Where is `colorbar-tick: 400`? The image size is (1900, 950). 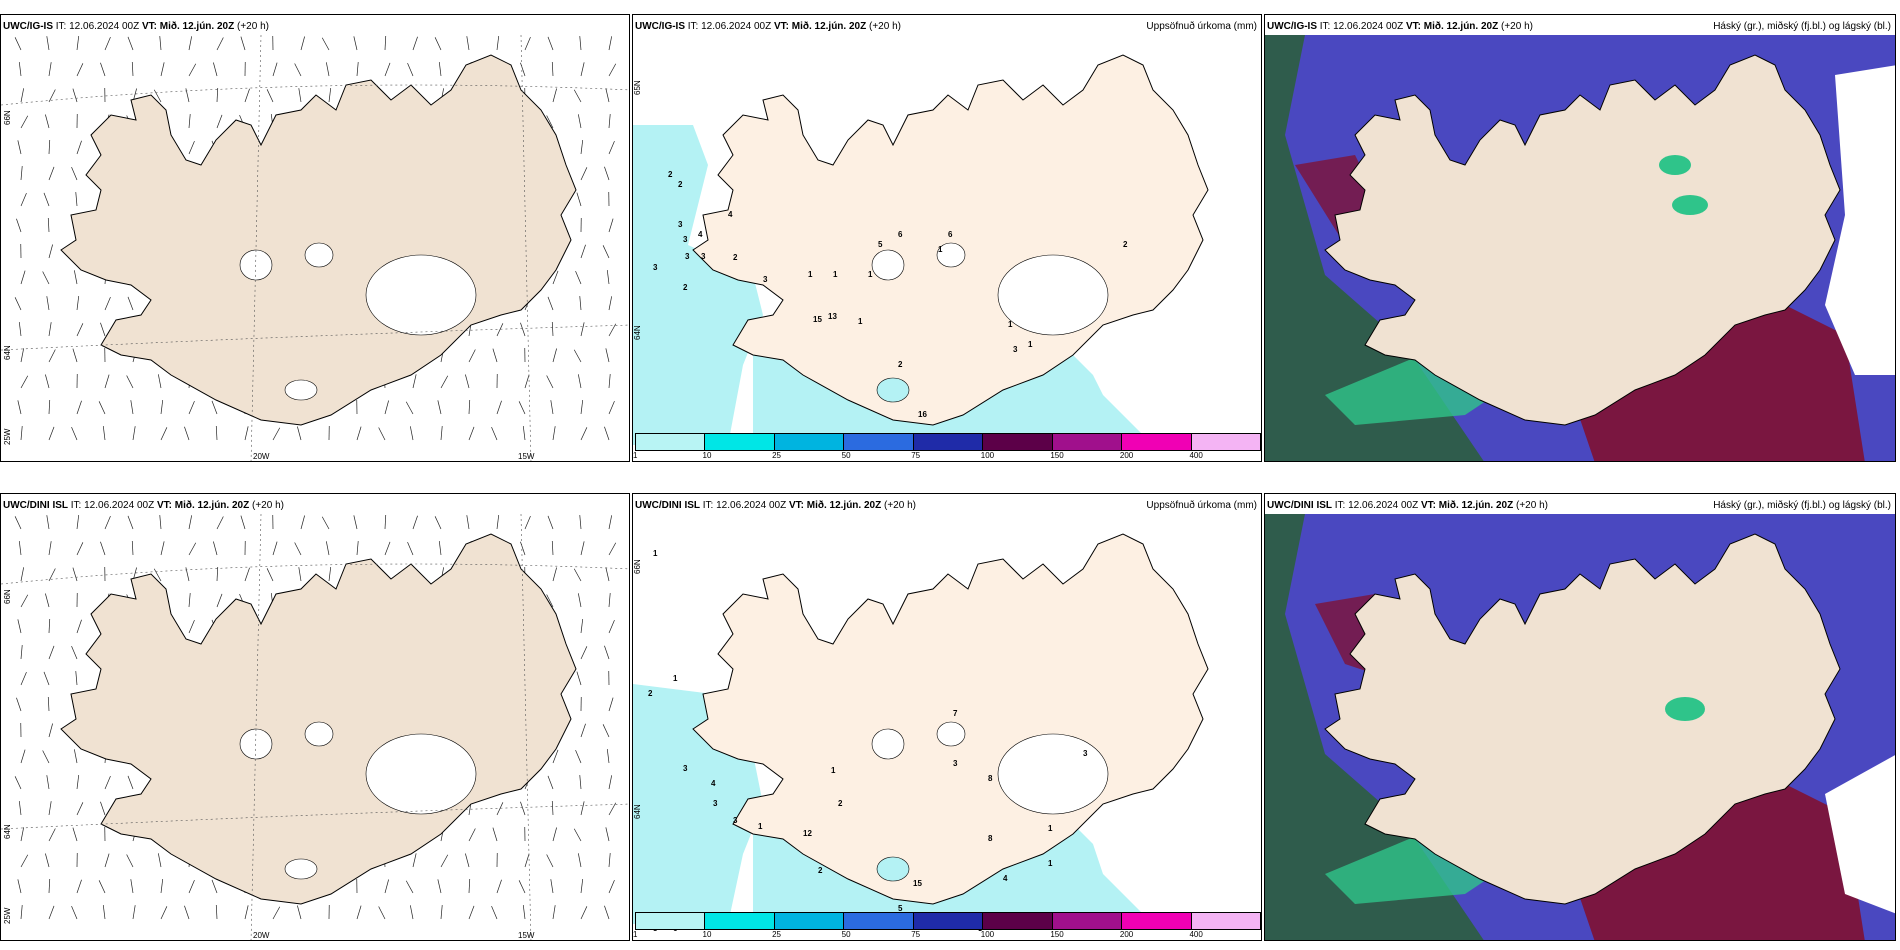
colorbar-tick: 400 is located at coordinates (1196, 934).